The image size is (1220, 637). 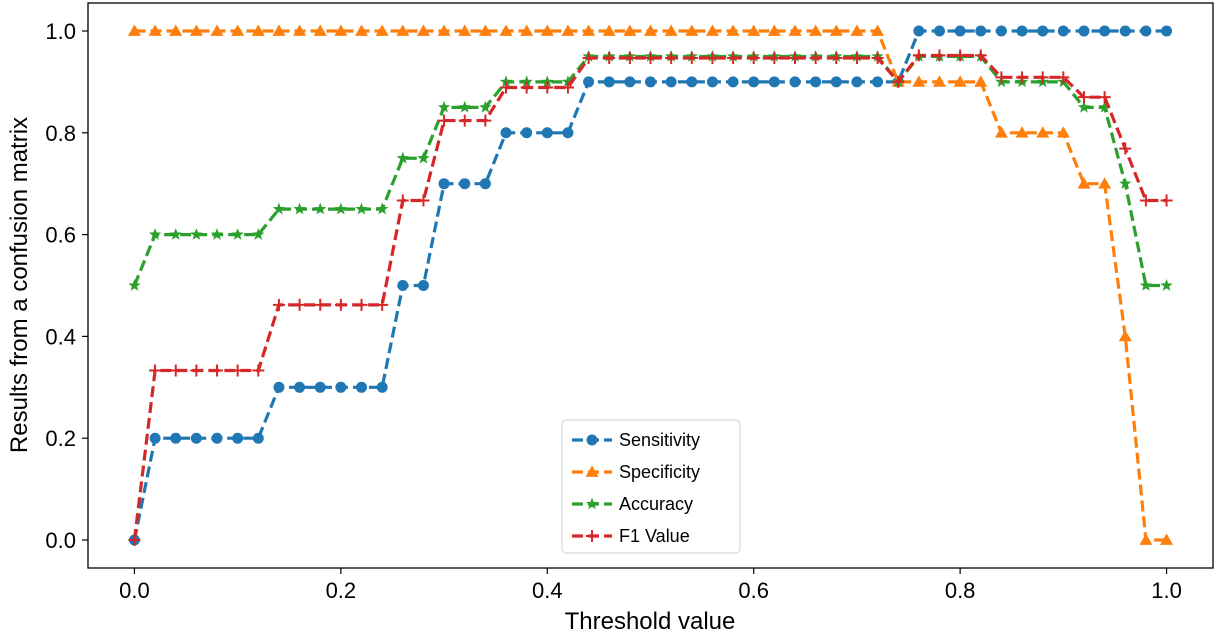 What do you see at coordinates (636, 472) in the screenshot?
I see `legend-entry-specificity: Specificity` at bounding box center [636, 472].